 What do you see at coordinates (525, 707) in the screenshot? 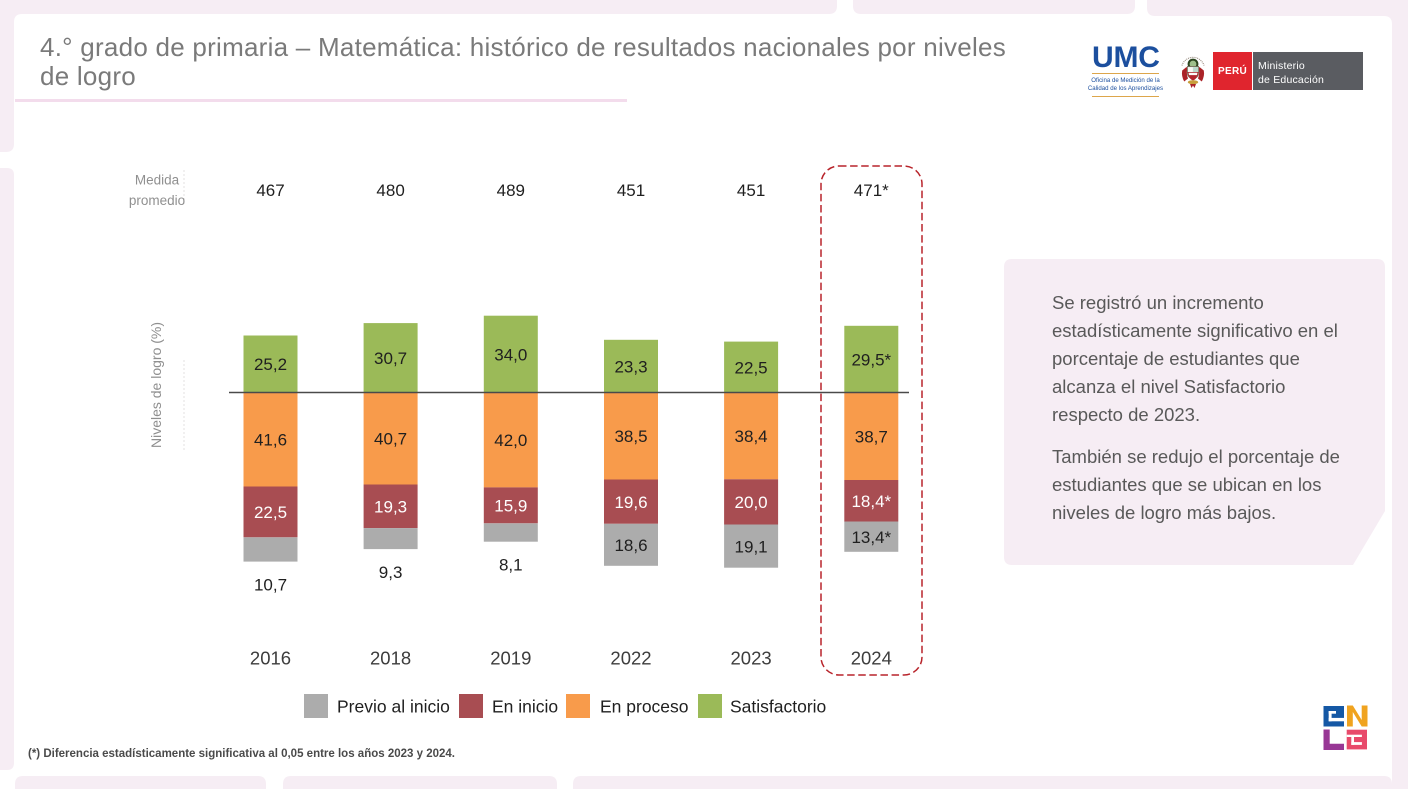
I see `svg-text: En inicio` at bounding box center [525, 707].